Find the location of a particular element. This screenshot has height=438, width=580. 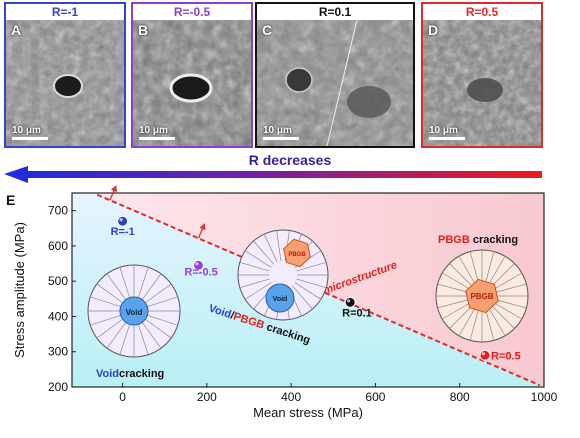

panel-title: R=0.1 is located at coordinates (335, 12).